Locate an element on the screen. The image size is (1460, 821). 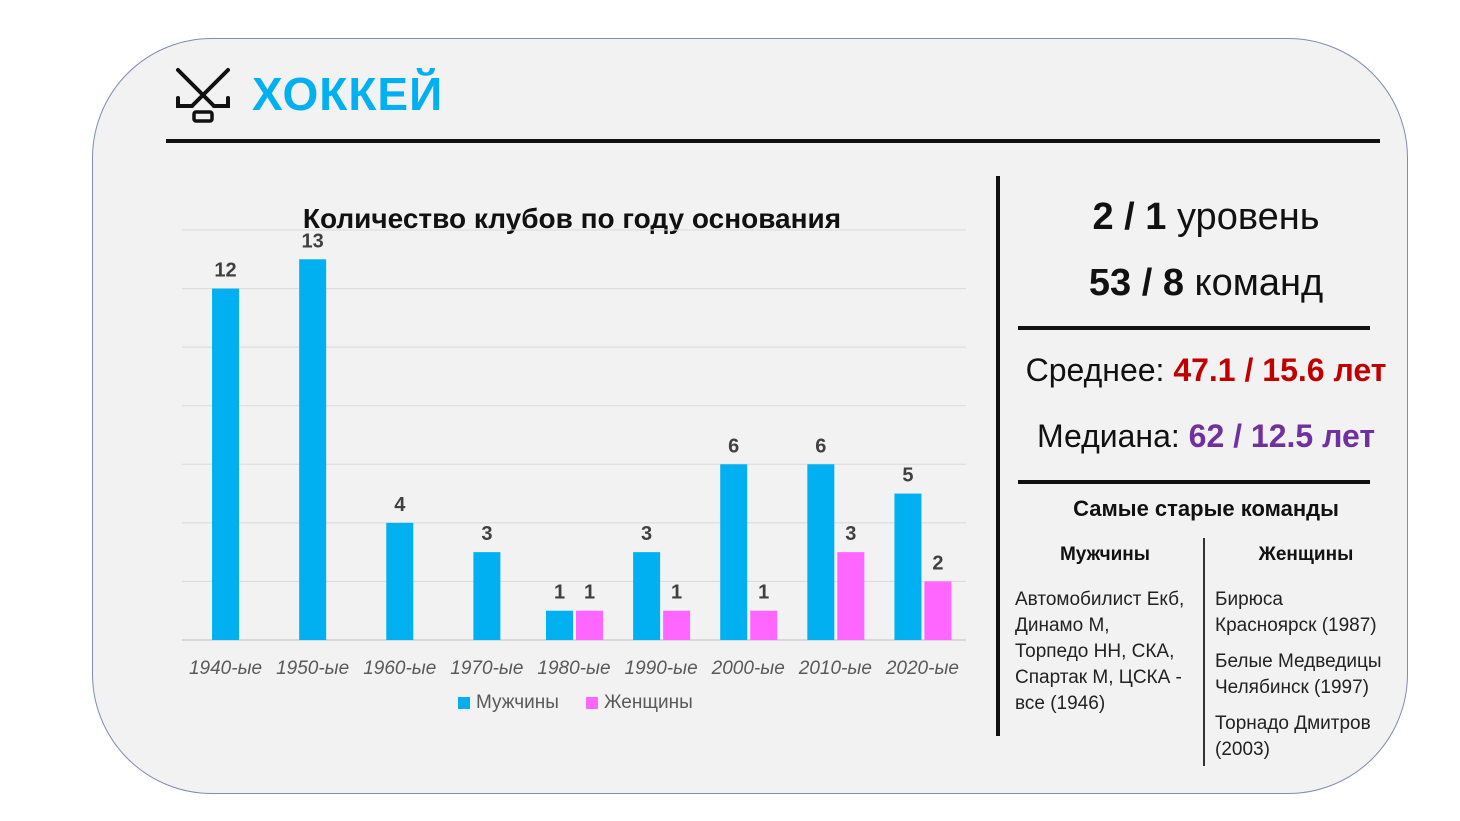
oldest-teams-title: Самые старые команды is located at coordinates (1206, 508).